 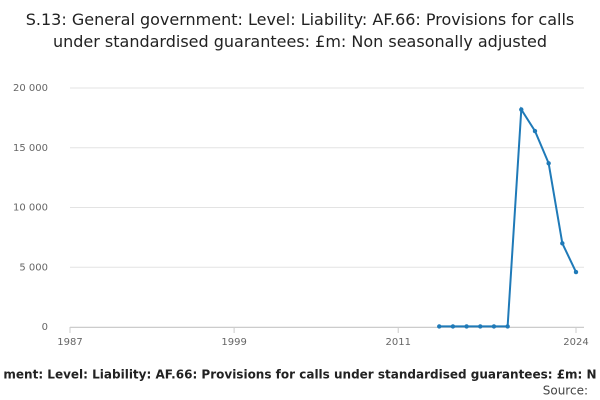 I want to click on x-tick-label: 1987, so click(x=69, y=342).